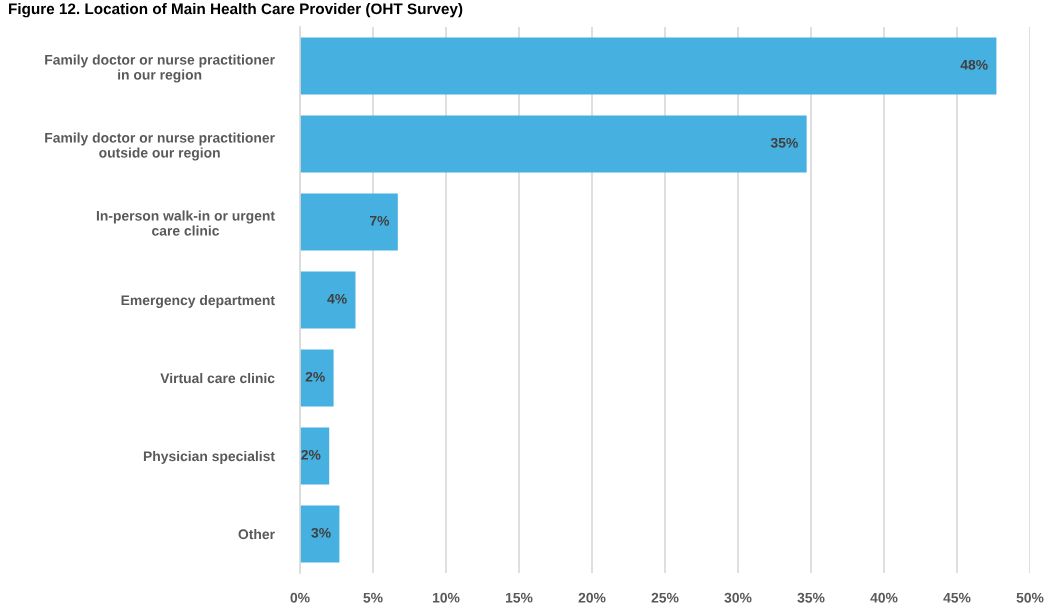 This screenshot has height=613, width=1047. What do you see at coordinates (160, 68) in the screenshot?
I see `y-tick-label: Family doctor or nurse practitioner in our region` at bounding box center [160, 68].